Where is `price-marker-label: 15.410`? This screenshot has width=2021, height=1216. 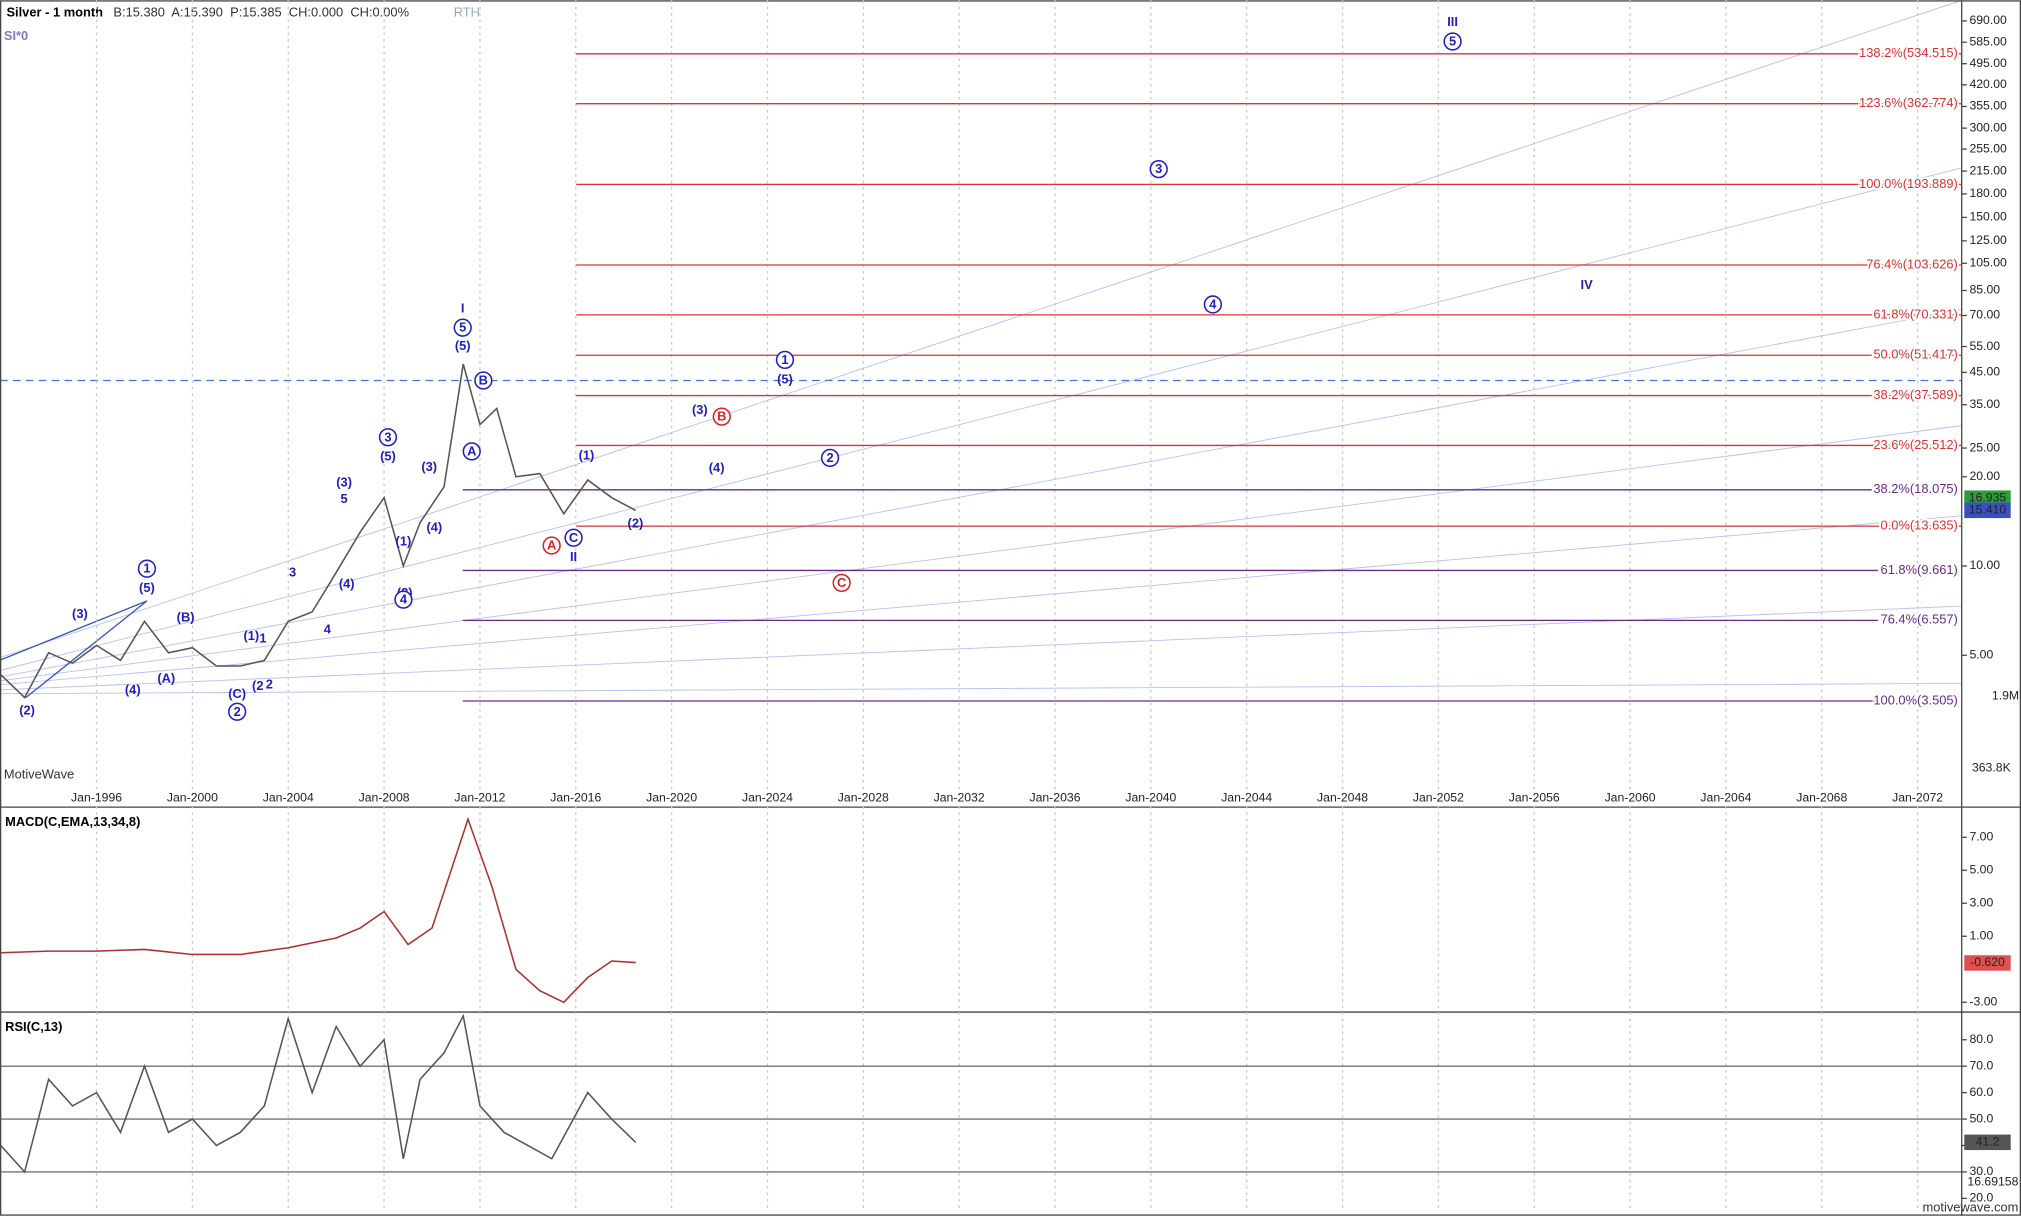 price-marker-label: 15.410 is located at coordinates (1988, 510).